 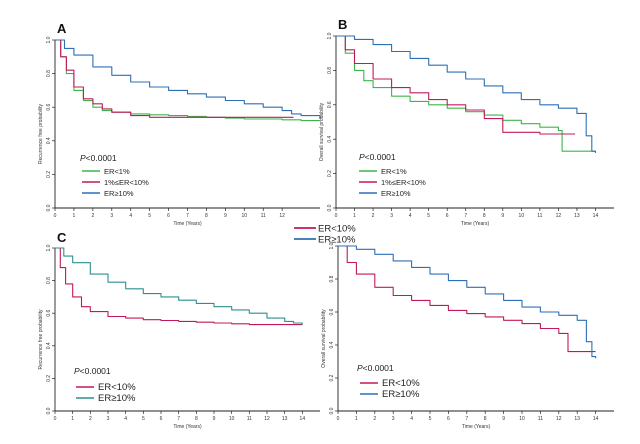 I want to click on x-tick-label: 5, so click(x=149, y=216).